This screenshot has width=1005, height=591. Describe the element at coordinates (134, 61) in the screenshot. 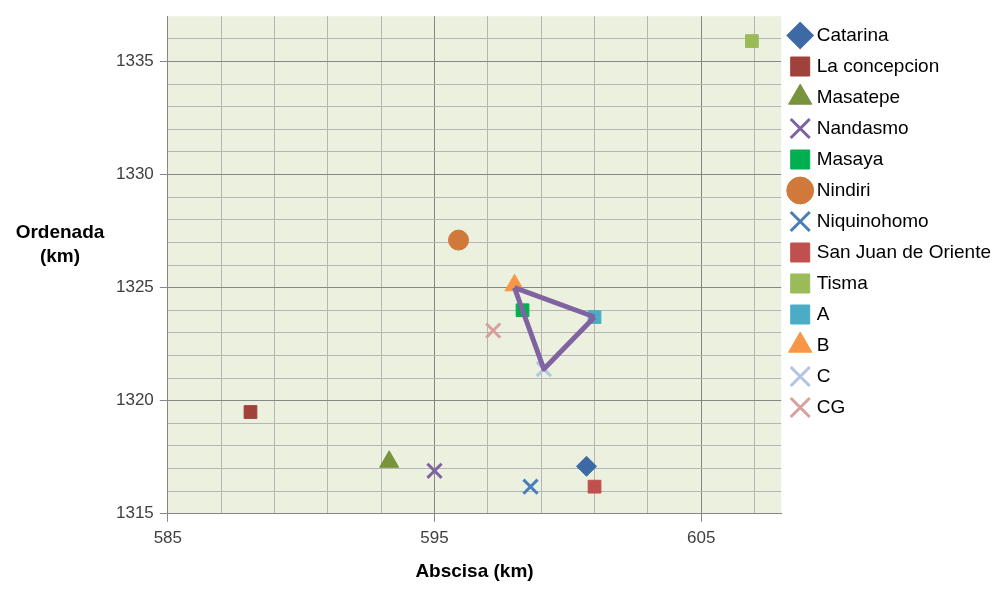

I see `y-tick-label: 1335` at that location.